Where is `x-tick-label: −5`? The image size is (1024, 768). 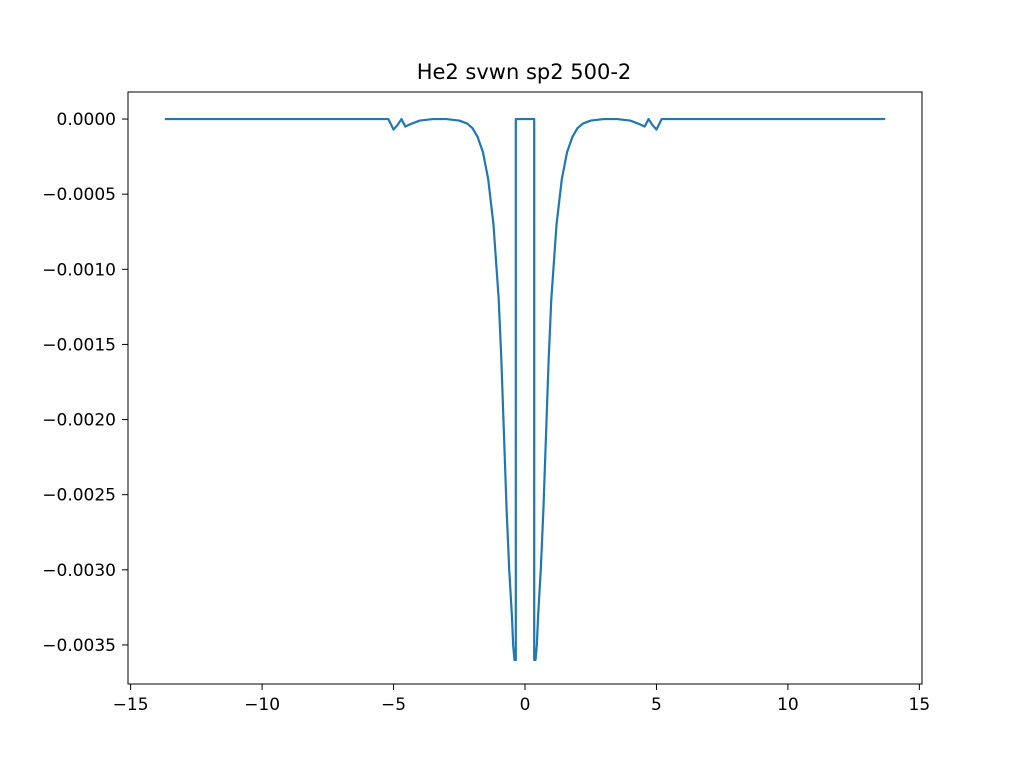
x-tick-label: −5 is located at coordinates (393, 705).